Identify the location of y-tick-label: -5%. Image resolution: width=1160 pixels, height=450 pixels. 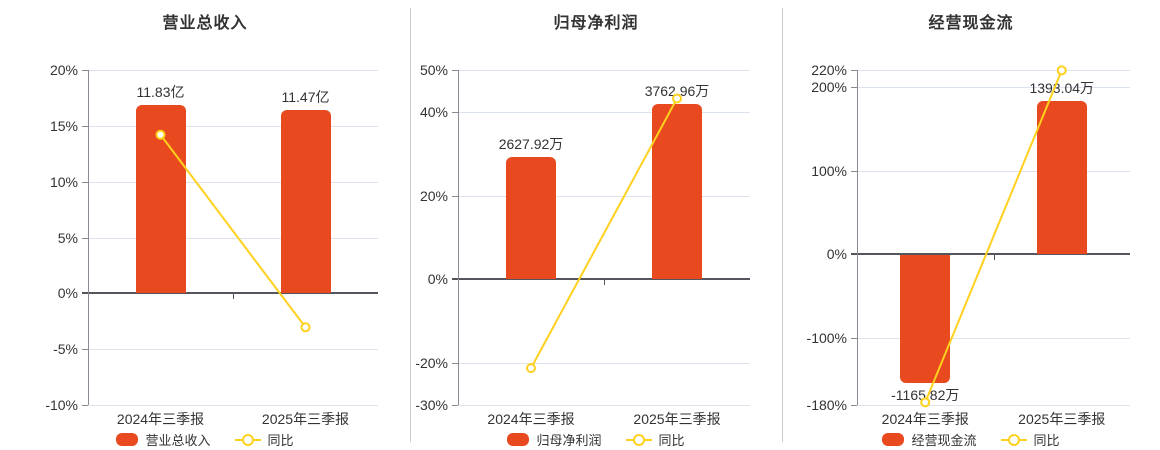
(65, 349).